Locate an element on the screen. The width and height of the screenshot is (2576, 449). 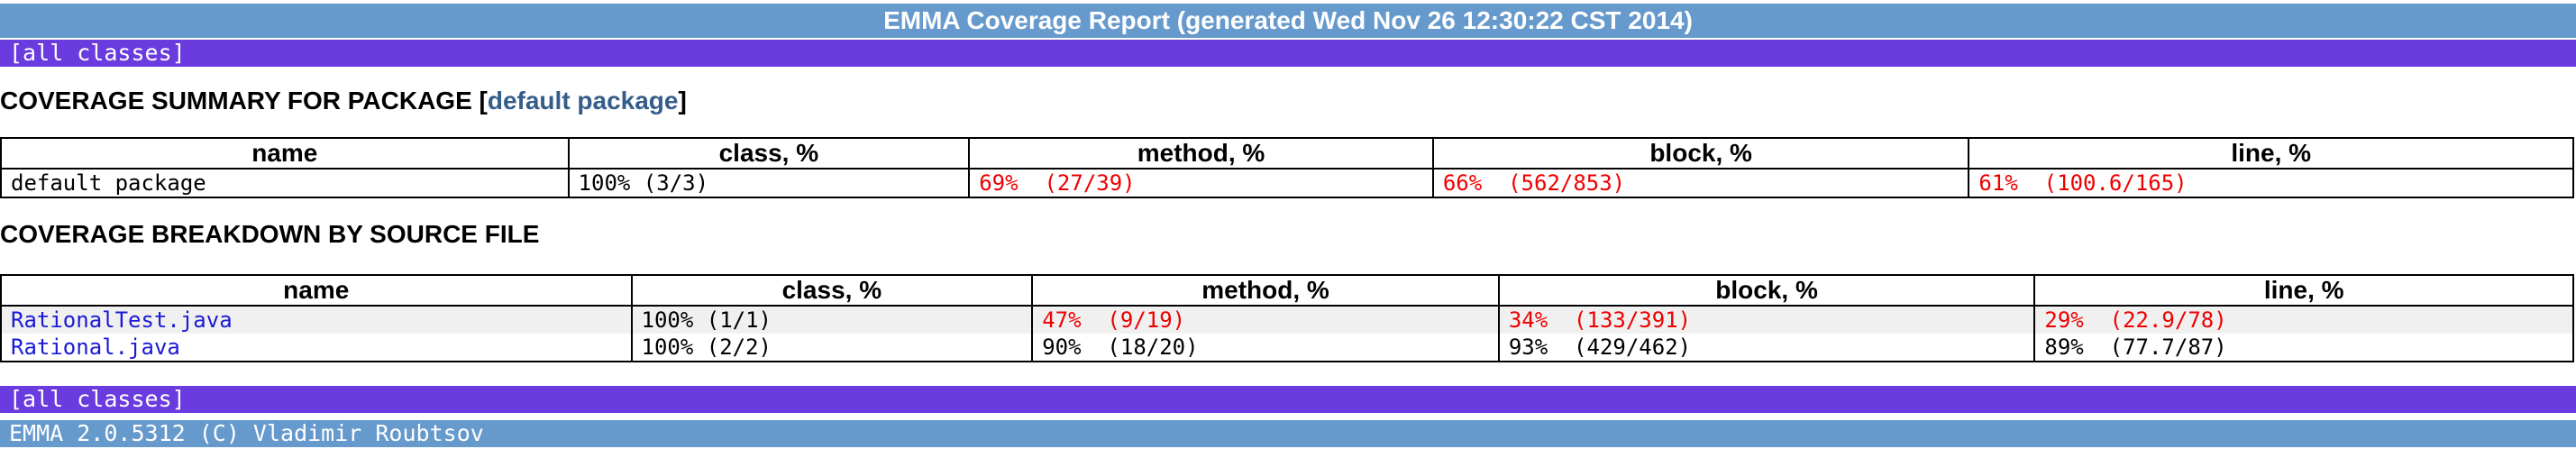
all-classes-link-bottom: [all classes] is located at coordinates (97, 399).